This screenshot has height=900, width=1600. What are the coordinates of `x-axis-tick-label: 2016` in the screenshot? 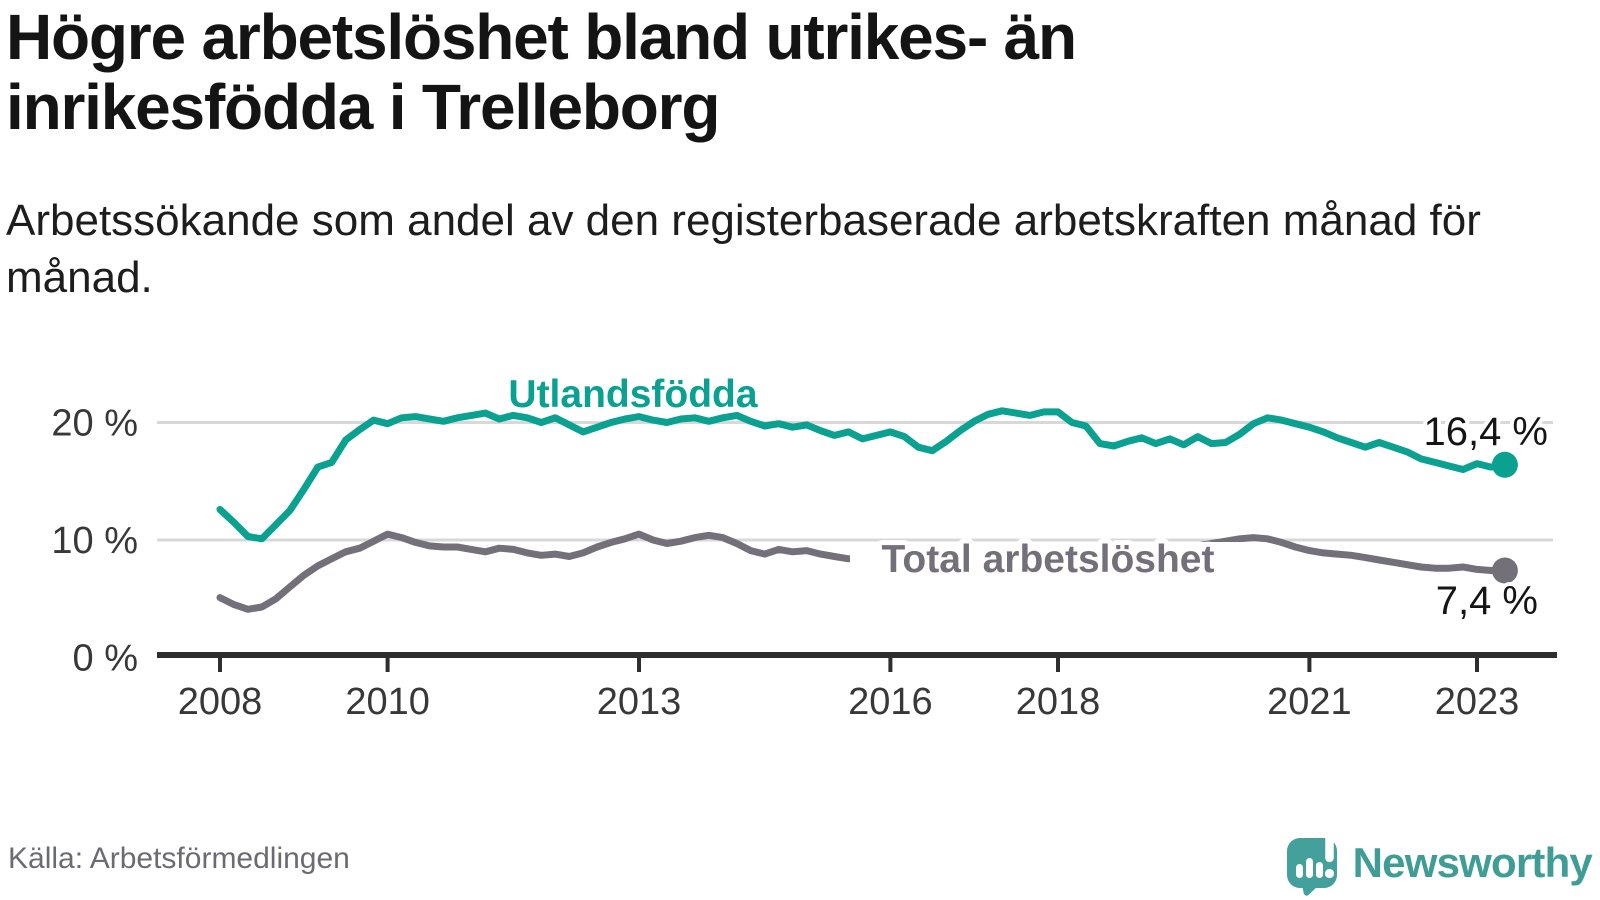 It's located at (890, 702).